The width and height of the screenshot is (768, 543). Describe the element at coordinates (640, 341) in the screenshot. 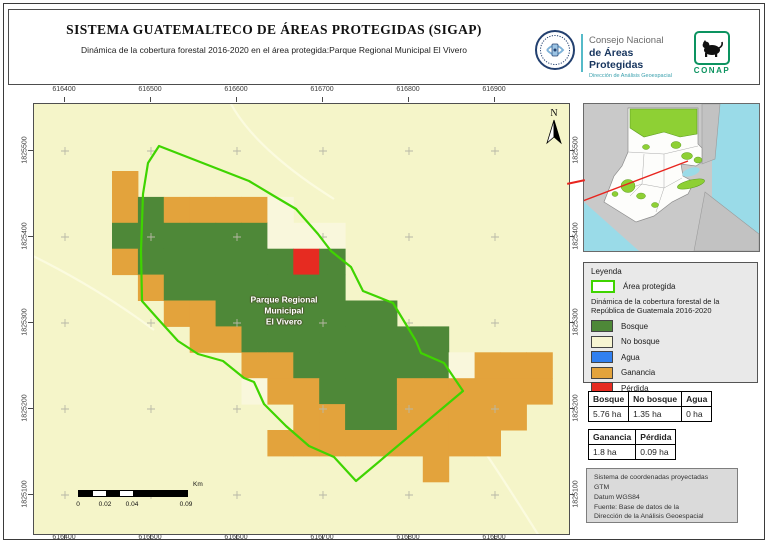

I see `legend-item-label: No bosque` at that location.